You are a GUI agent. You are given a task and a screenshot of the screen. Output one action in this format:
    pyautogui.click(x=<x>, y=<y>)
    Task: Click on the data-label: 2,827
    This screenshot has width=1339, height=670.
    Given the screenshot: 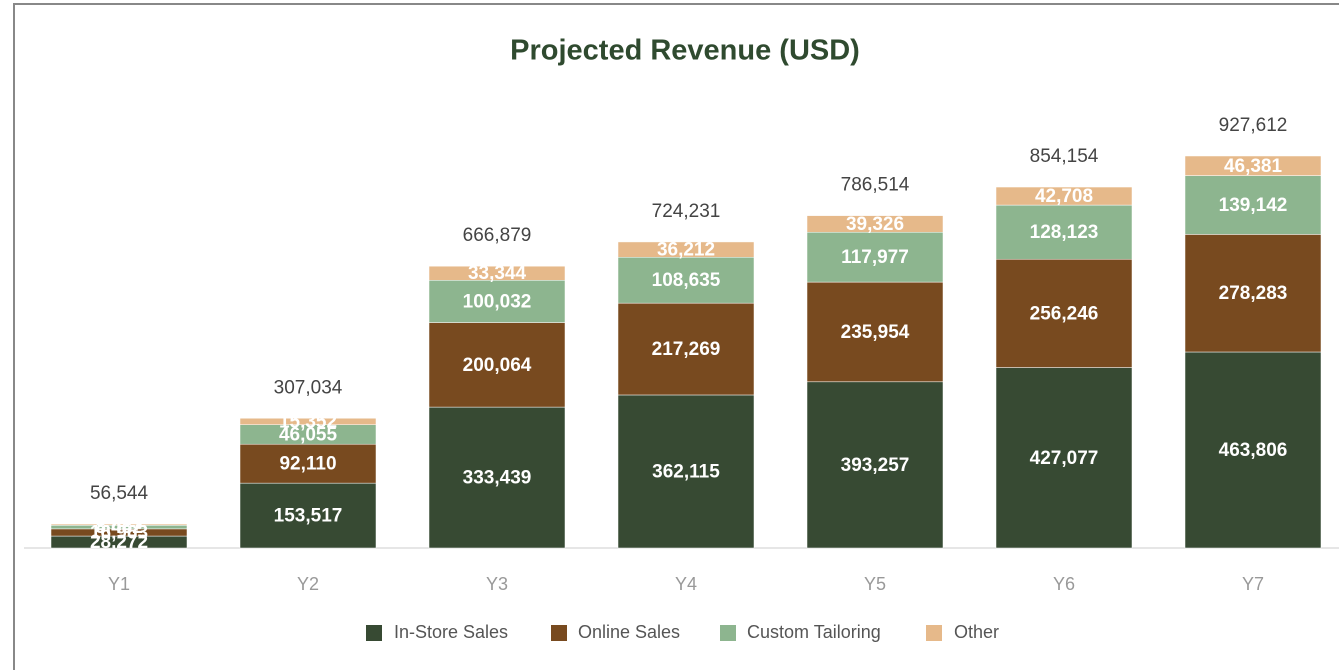 What is the action you would take?
    pyautogui.click(x=119, y=525)
    